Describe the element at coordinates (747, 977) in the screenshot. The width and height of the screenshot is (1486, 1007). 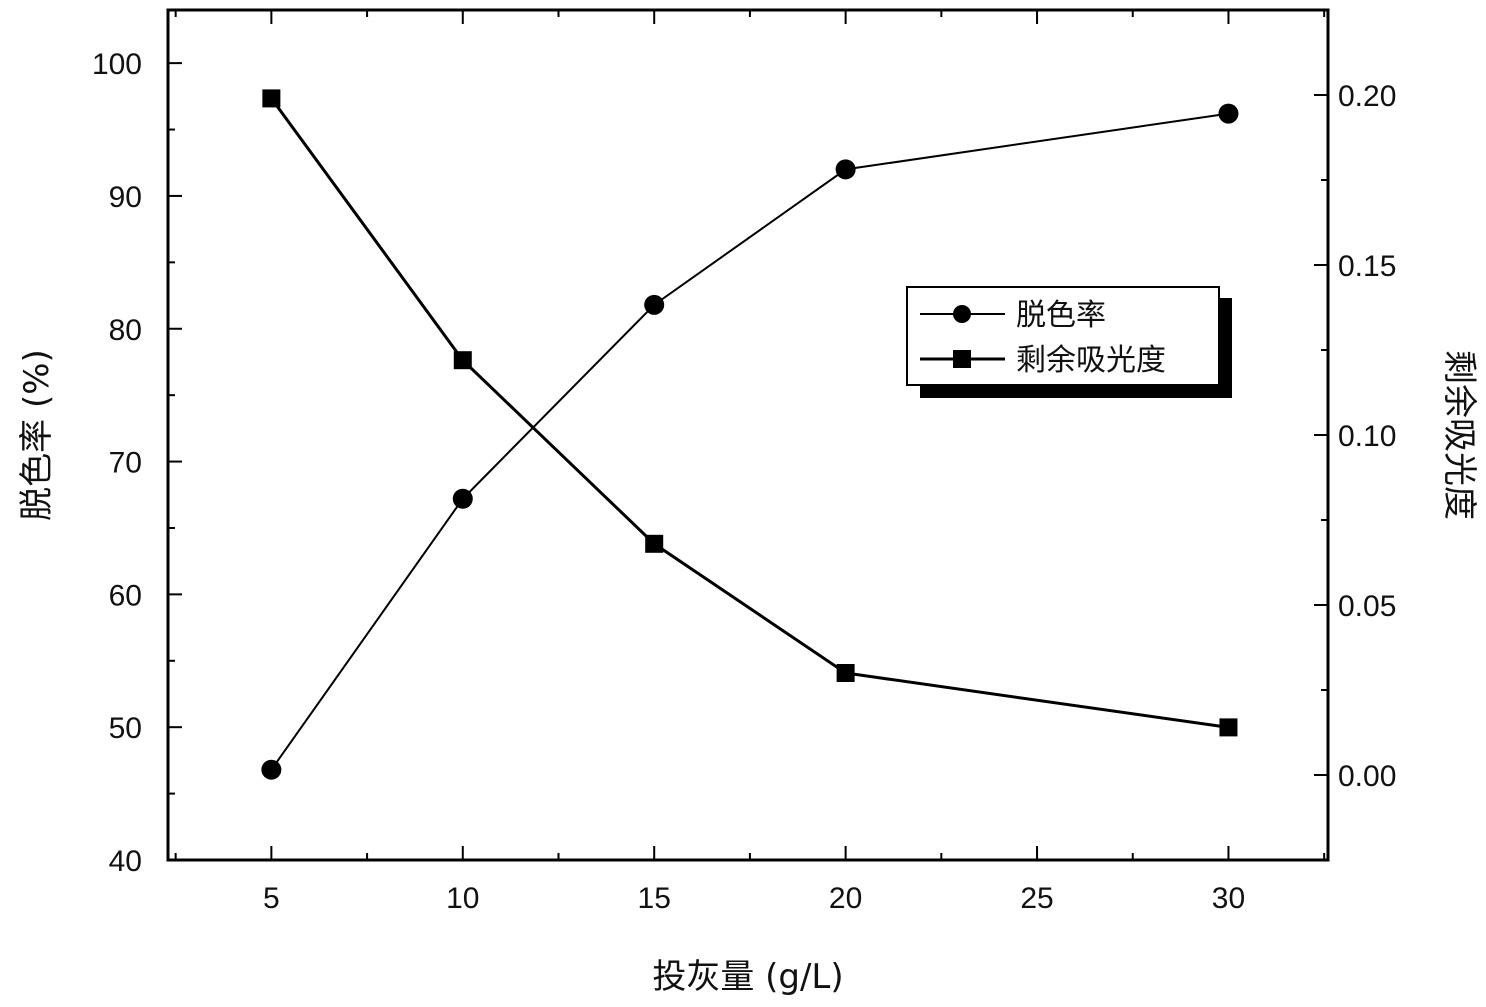
I see `x-axis-title: 投灰量 (g/L)` at that location.